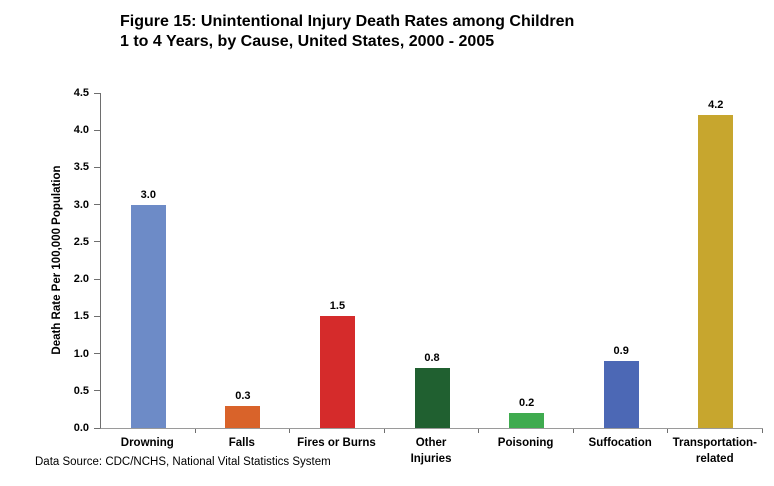 The image size is (774, 486). I want to click on y-tick-label: 0.0, so click(81, 428).